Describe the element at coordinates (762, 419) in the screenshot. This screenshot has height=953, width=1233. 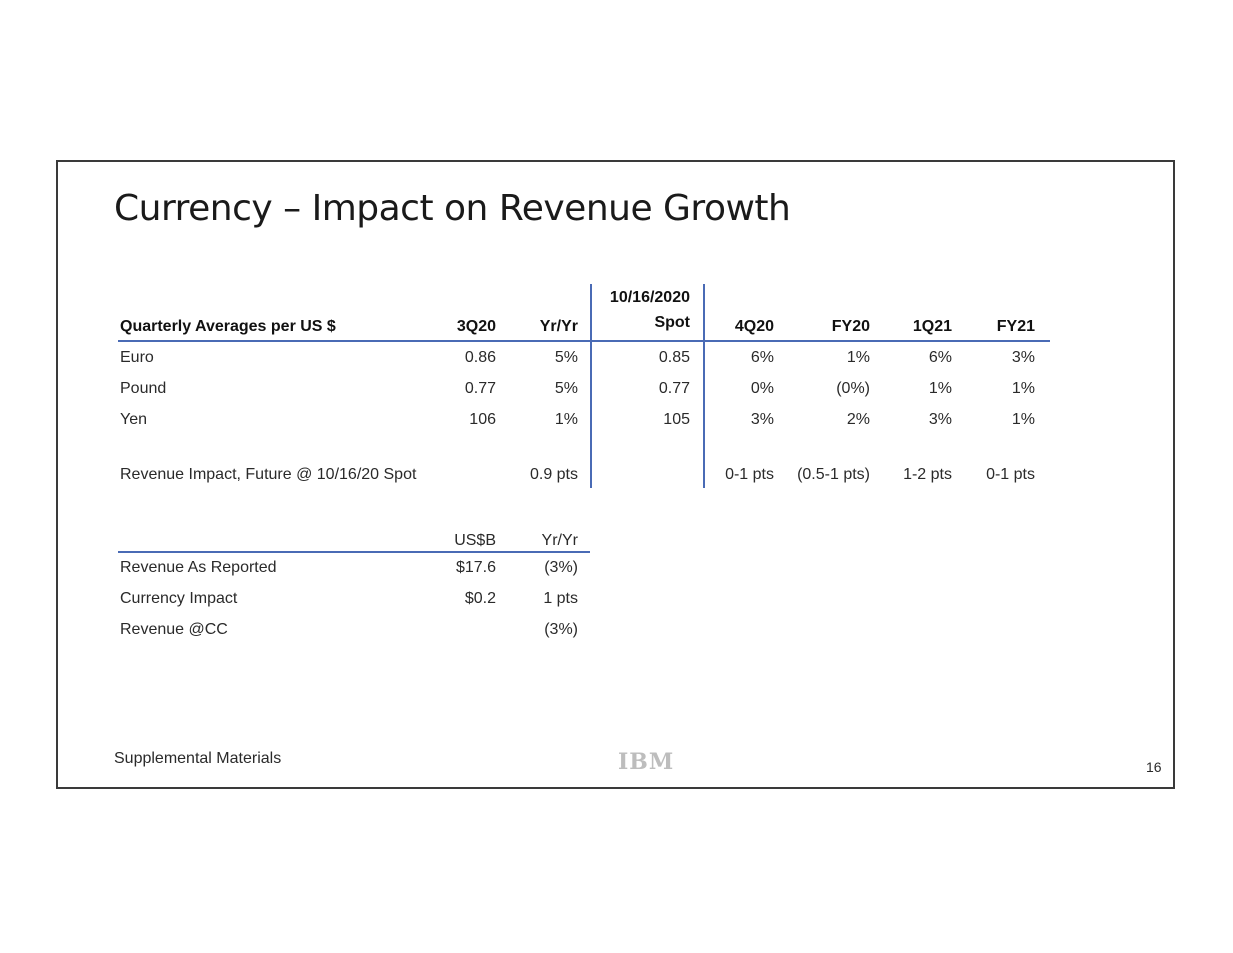
I see `cell-4q20: 3%` at that location.